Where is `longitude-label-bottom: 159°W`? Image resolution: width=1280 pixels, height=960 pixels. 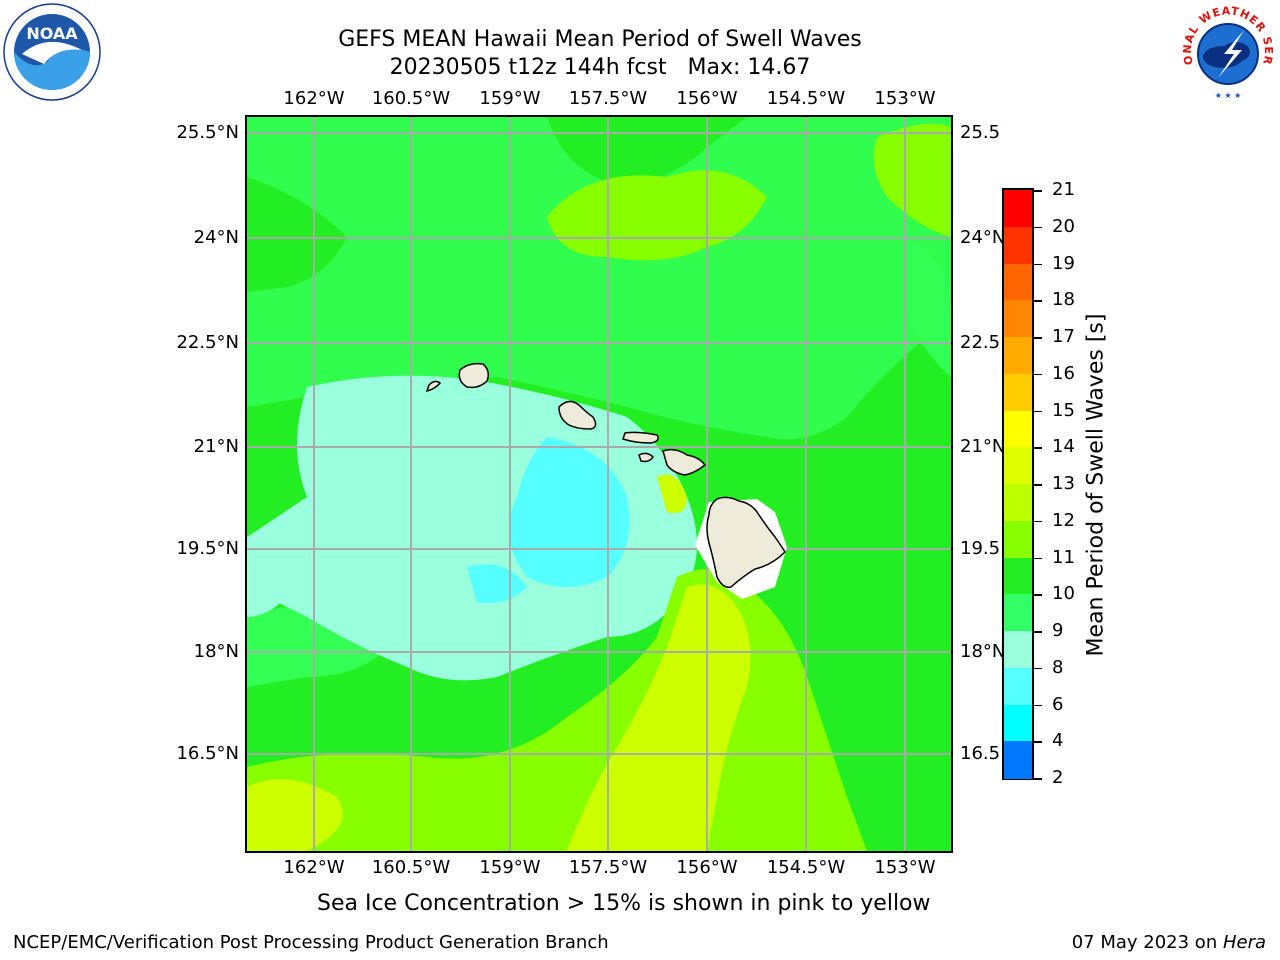 longitude-label-bottom: 159°W is located at coordinates (510, 867).